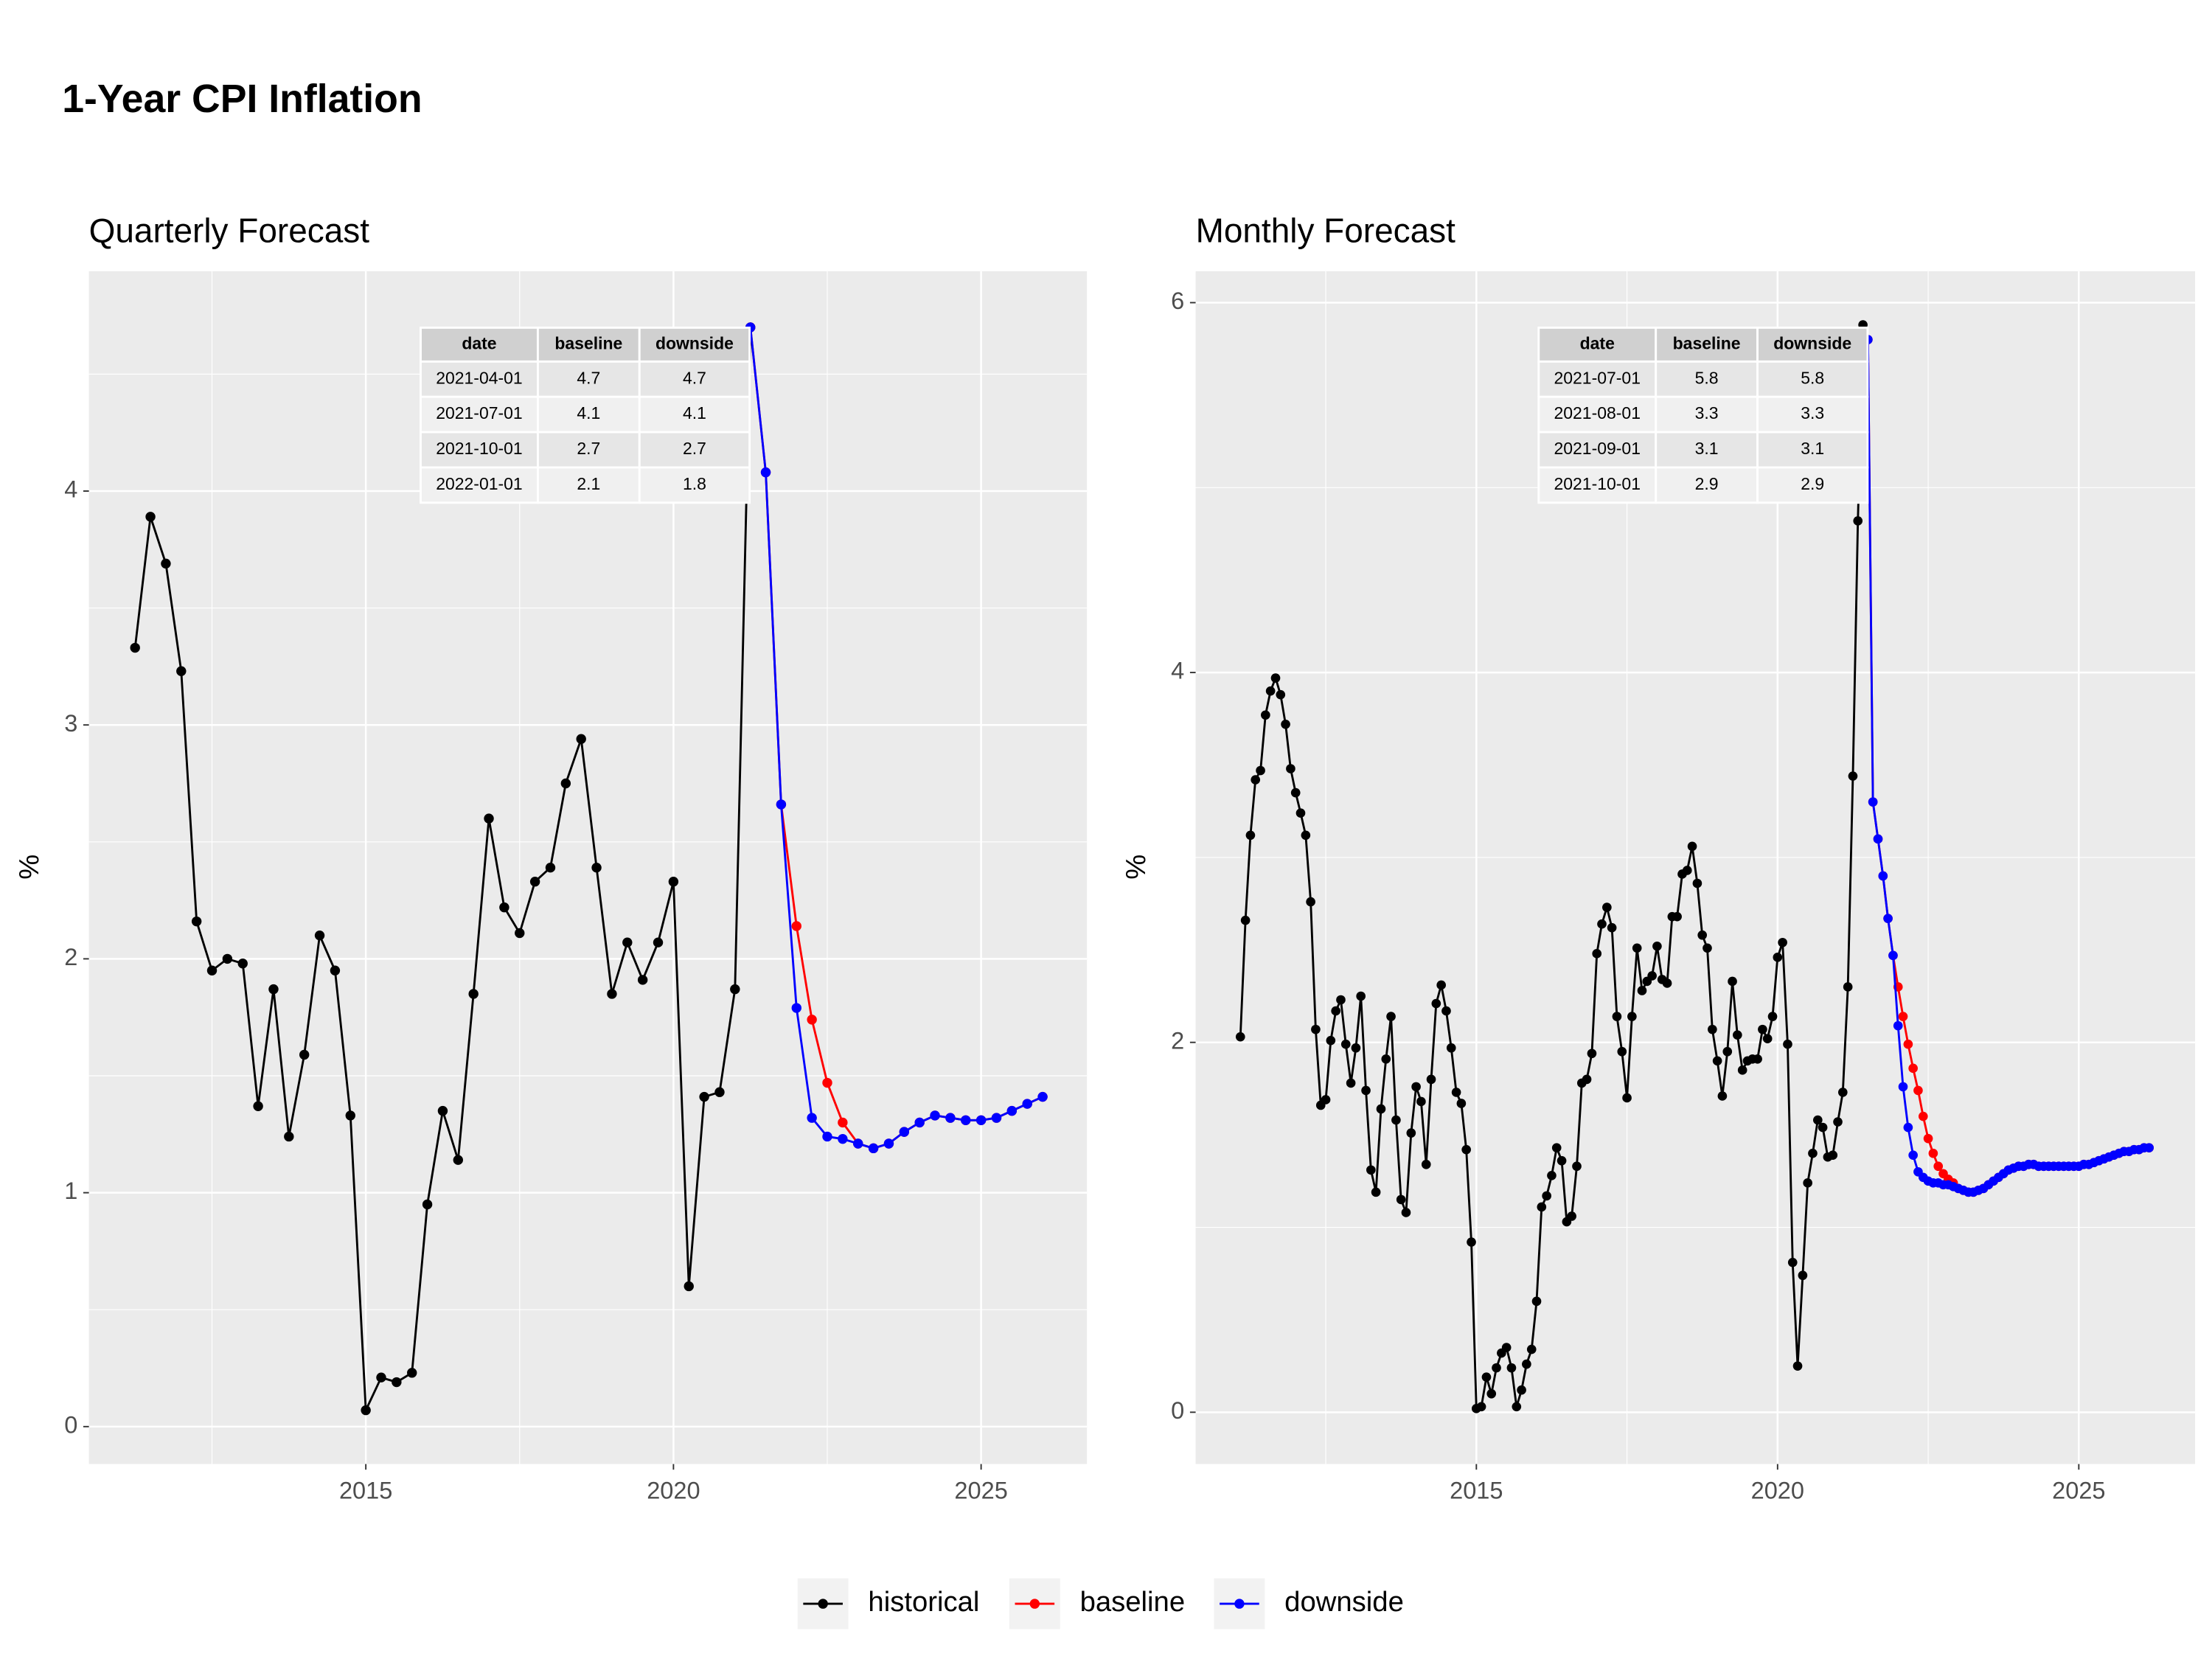 Image resolution: width=2212 pixels, height=1659 pixels. What do you see at coordinates (588, 412) in the screenshot?
I see `table-cell-text: 4.1` at bounding box center [588, 412].